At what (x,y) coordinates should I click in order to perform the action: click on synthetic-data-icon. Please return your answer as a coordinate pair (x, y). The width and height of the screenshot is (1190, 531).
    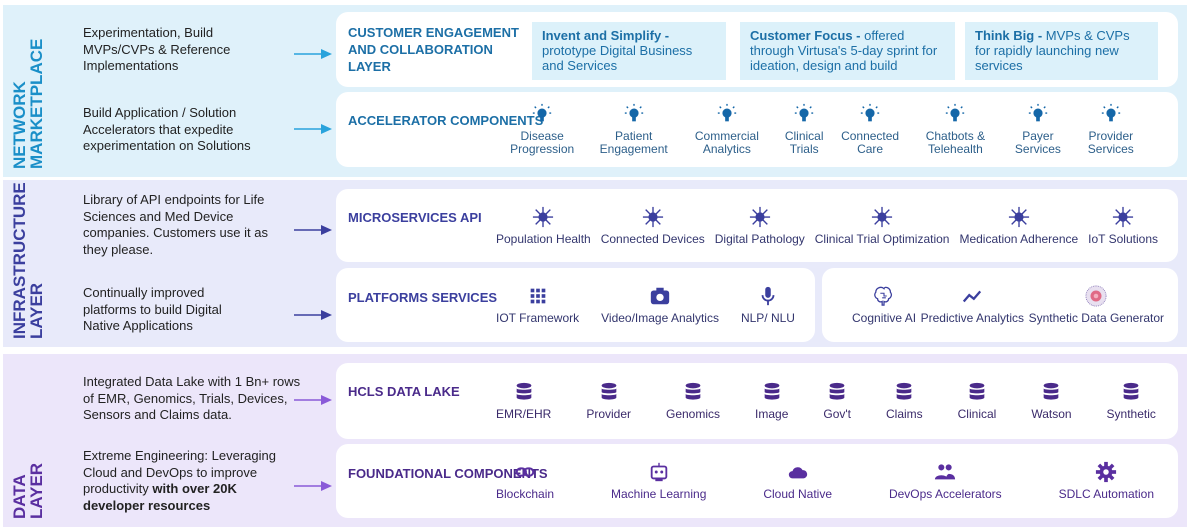
    Looking at the image, I should click on (1096, 296).